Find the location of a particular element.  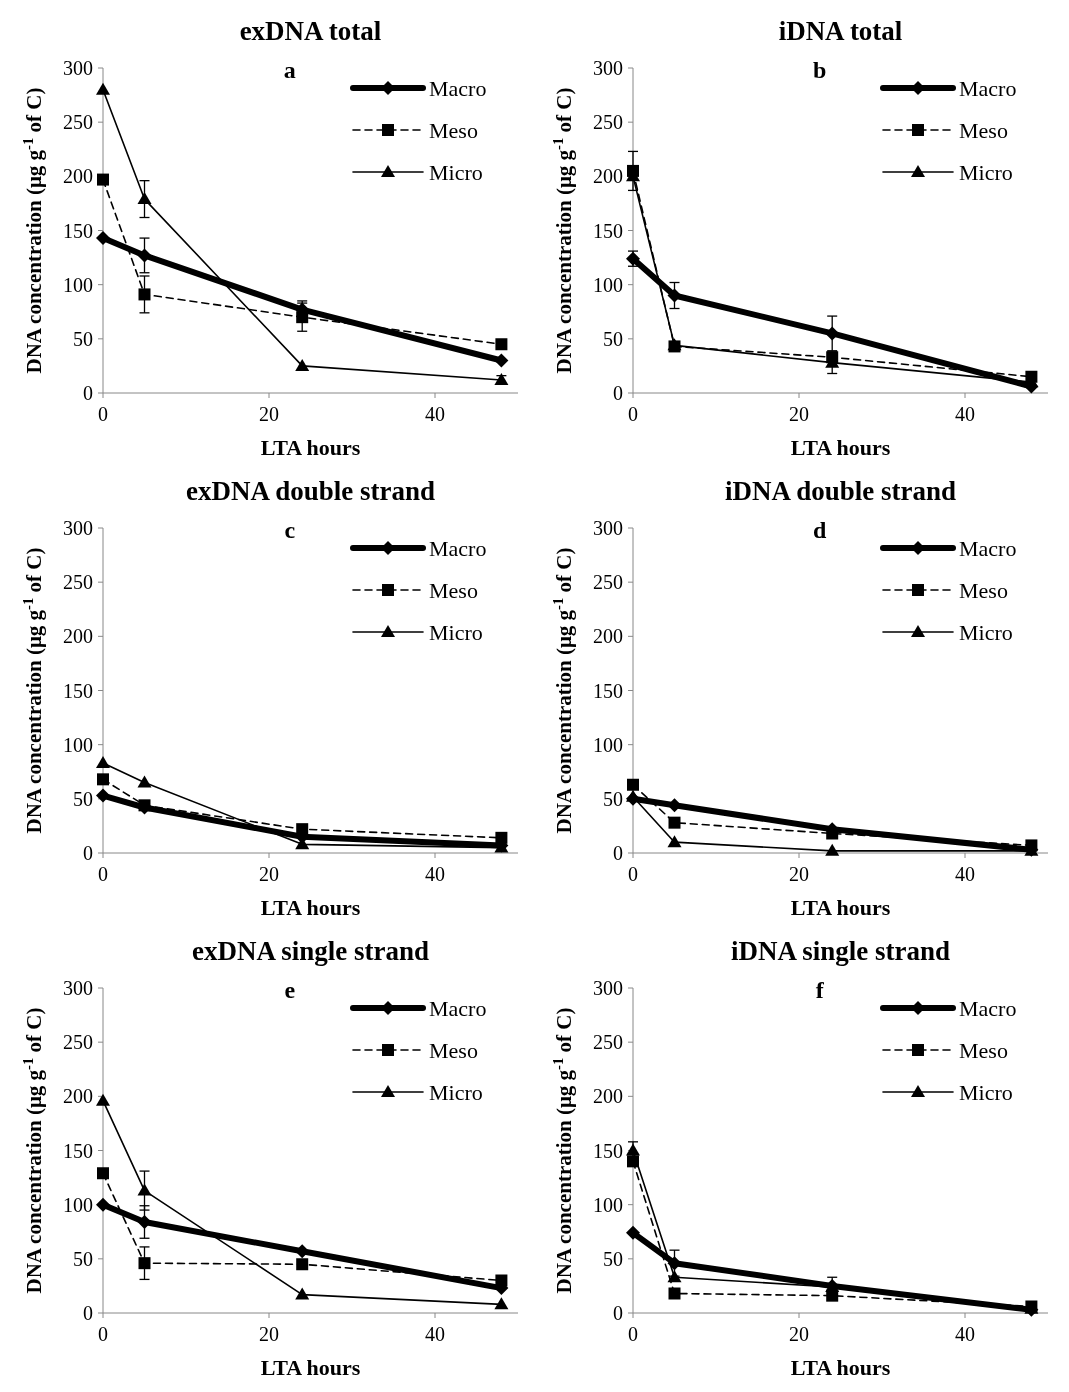

chart-title: exDNA total is located at coordinates (310, 31).